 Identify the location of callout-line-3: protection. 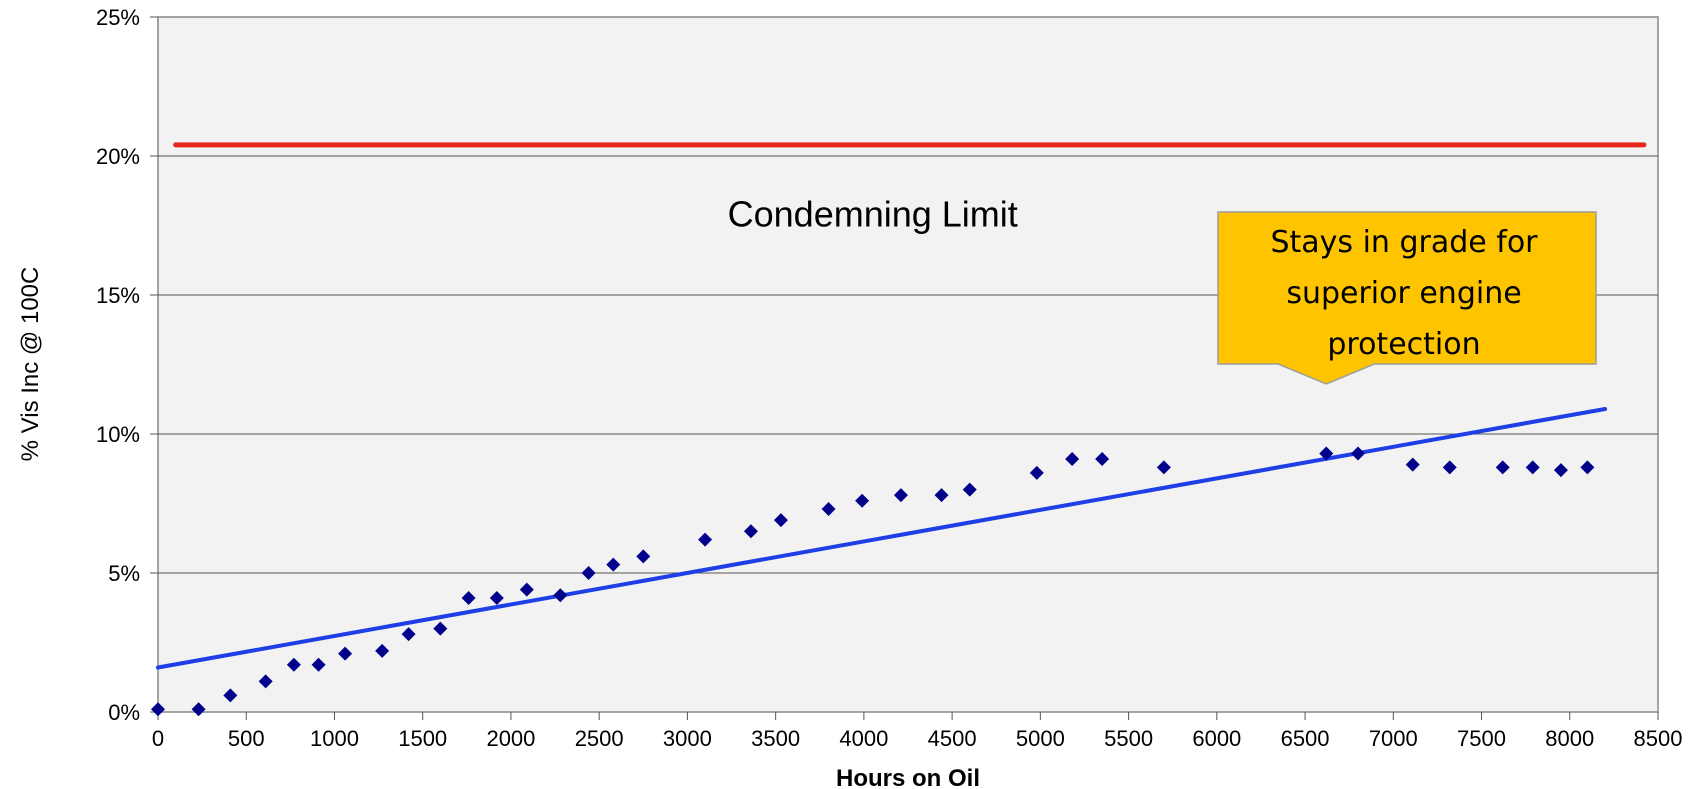
(1403, 344).